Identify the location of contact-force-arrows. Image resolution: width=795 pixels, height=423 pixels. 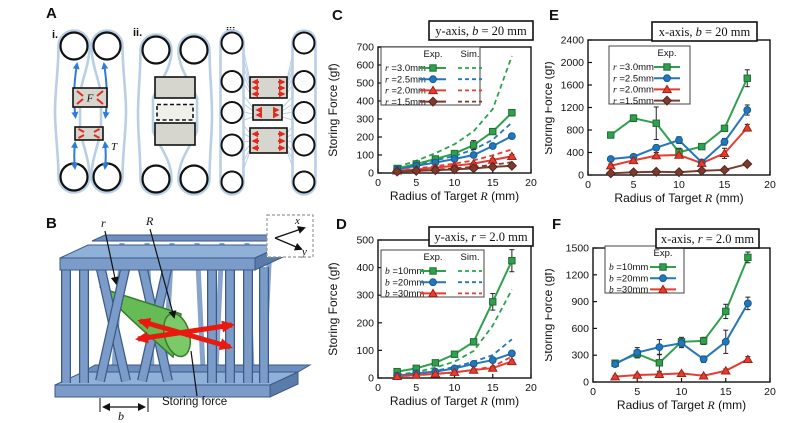
(268, 115).